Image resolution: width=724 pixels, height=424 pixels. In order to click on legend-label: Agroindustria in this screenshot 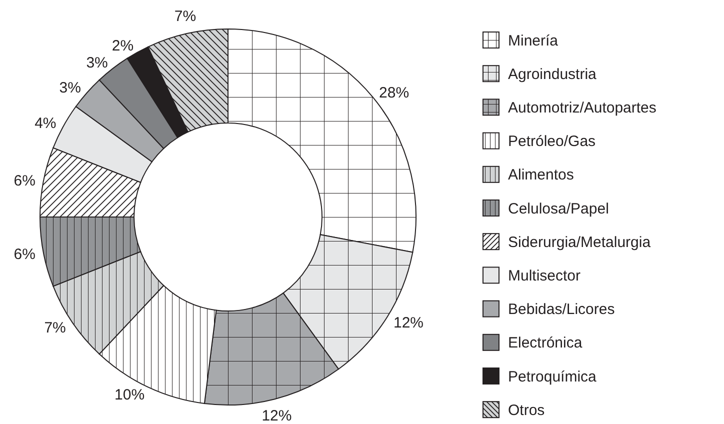, I will do `click(553, 74)`.